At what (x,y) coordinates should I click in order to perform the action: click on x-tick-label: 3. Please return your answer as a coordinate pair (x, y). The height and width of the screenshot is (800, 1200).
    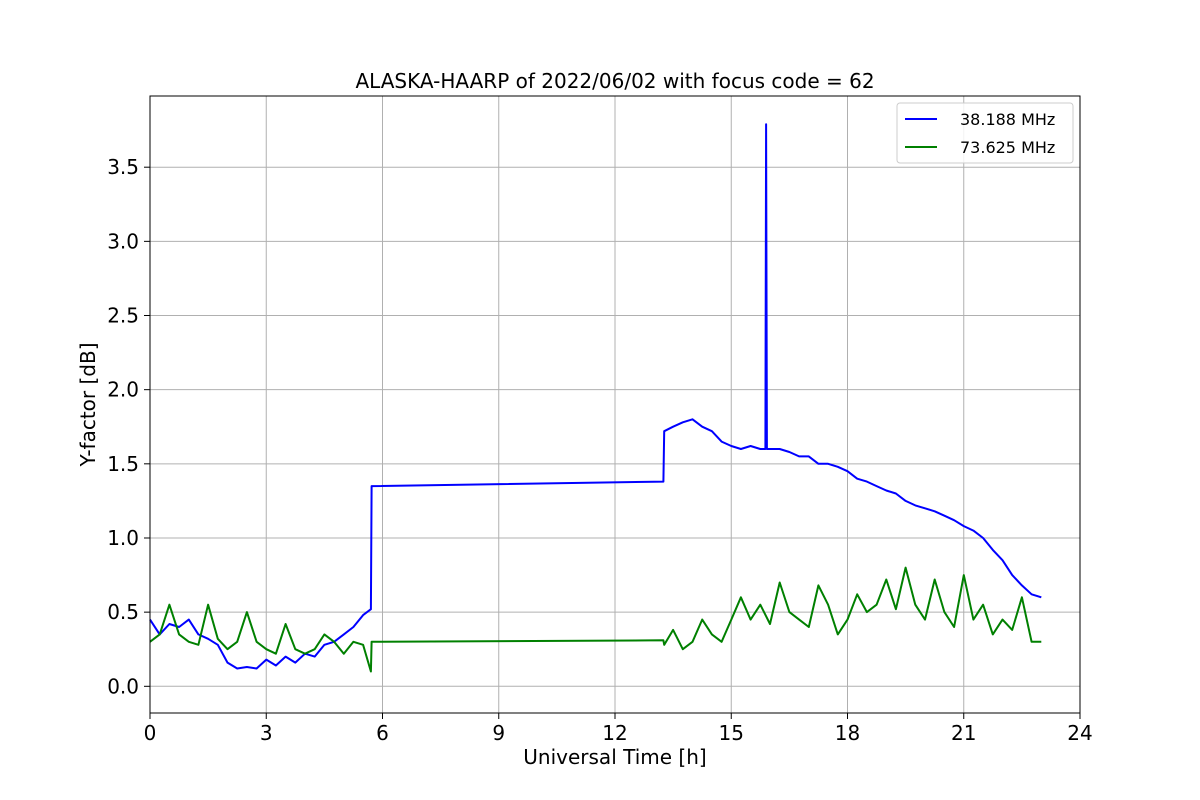
    Looking at the image, I should click on (266, 733).